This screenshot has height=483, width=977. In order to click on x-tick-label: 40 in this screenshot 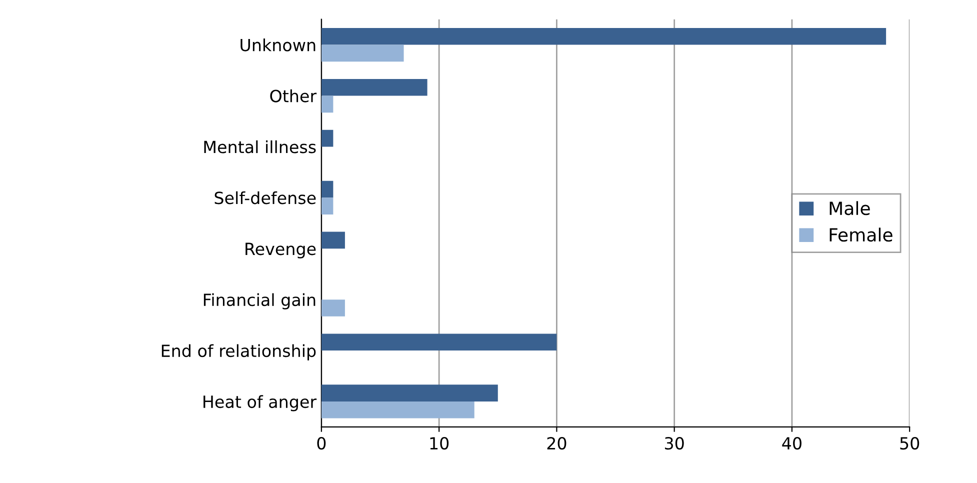, I will do `click(792, 443)`.